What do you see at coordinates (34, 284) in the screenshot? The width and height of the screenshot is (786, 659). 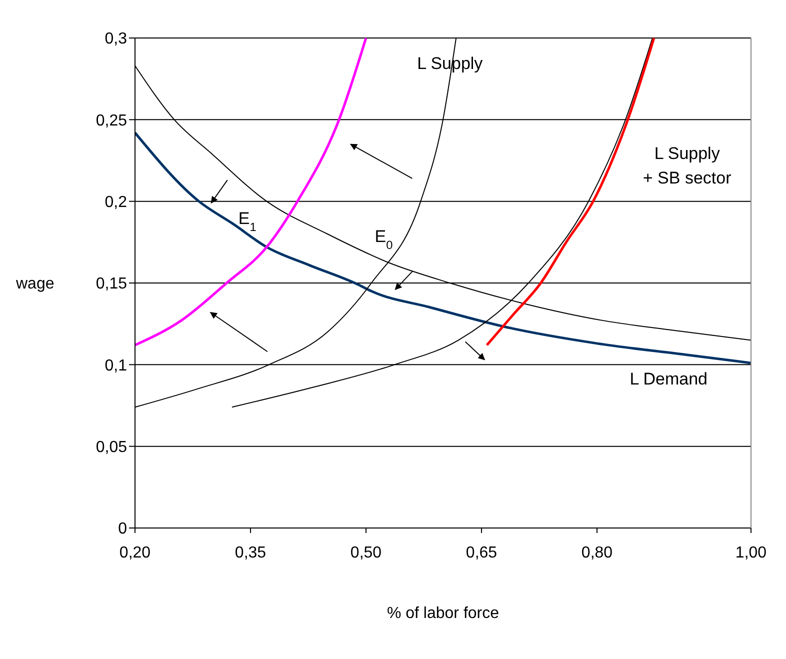 I see `y-axis-title: wage` at bounding box center [34, 284].